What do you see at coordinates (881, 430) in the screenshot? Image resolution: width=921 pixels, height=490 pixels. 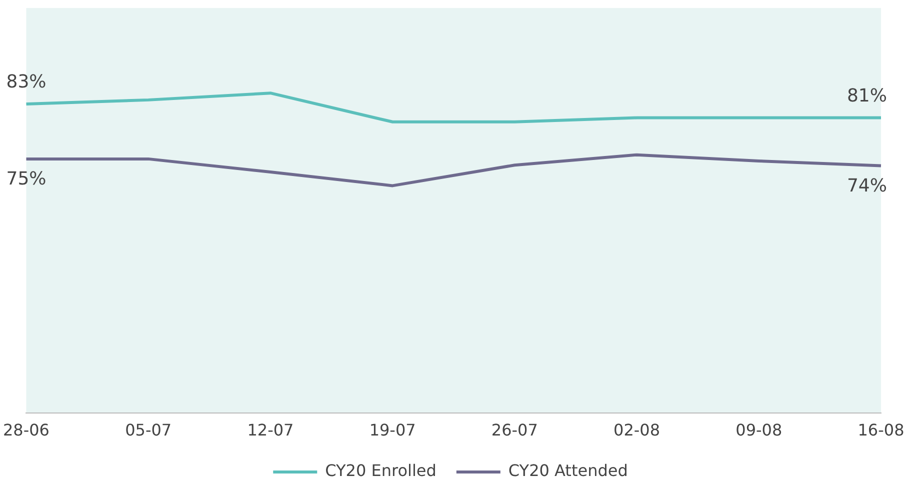 I see `x-tick-label: 16-08` at bounding box center [881, 430].